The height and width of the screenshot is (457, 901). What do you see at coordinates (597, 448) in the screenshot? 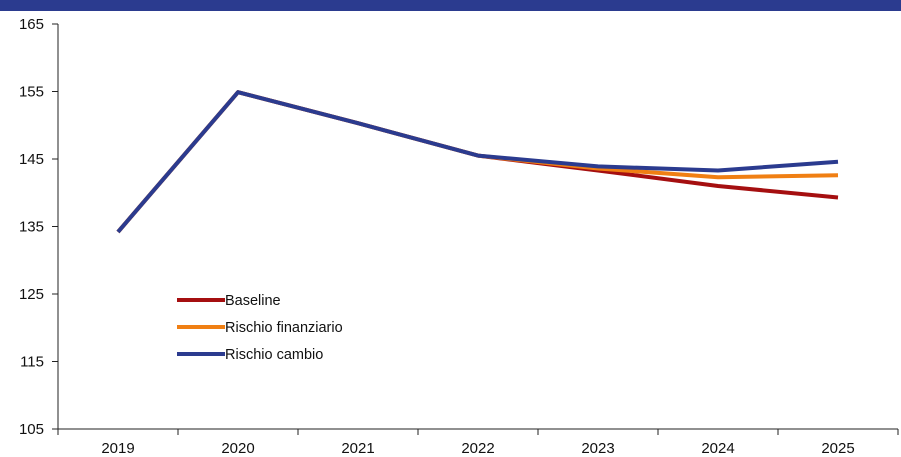
I see `x-tick-label: 2023` at bounding box center [597, 448].